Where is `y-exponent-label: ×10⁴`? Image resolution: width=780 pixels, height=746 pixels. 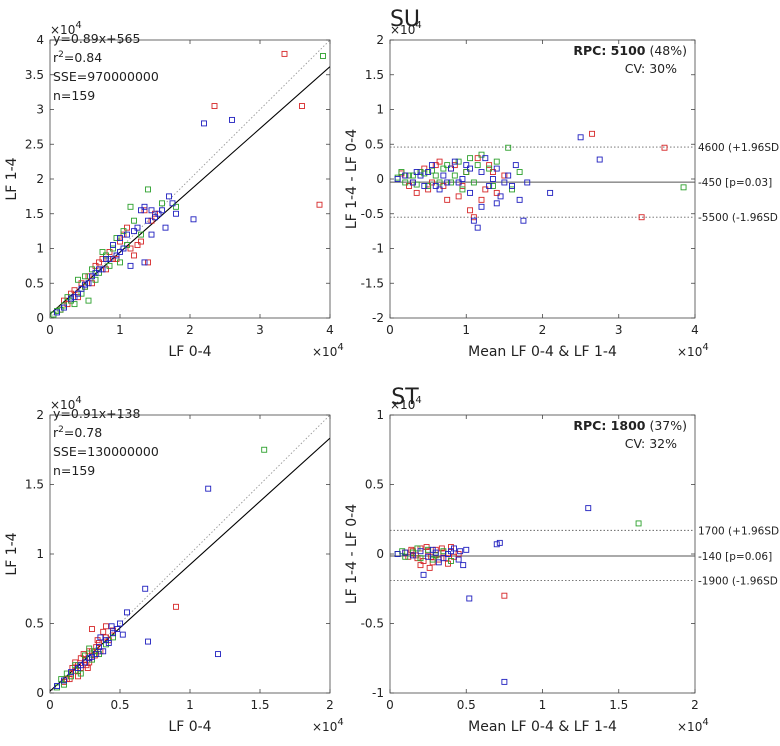
y-exponent-label: ×10⁴ is located at coordinates (406, 28).